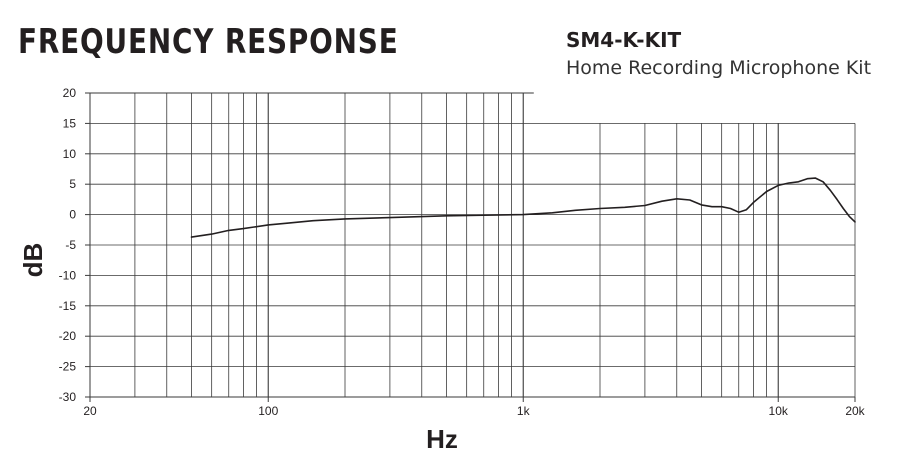  I want to click on x-tick-label: 1k, so click(524, 411).